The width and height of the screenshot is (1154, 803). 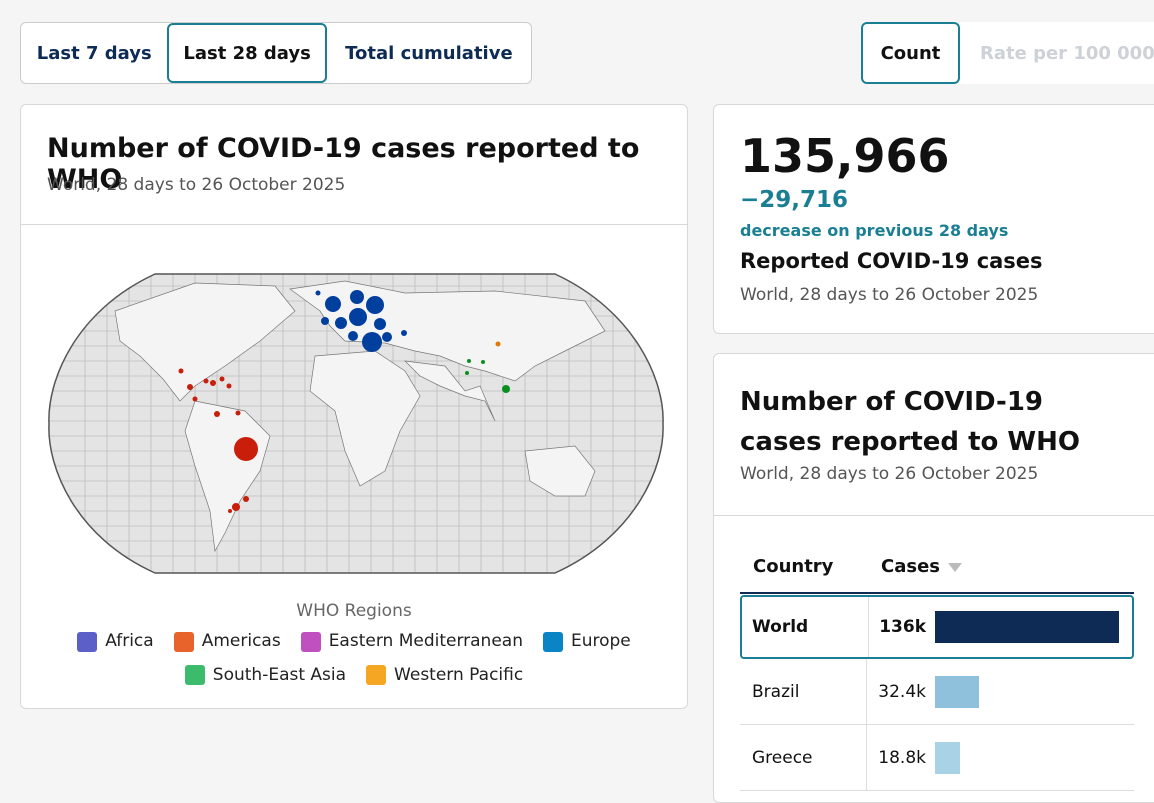 What do you see at coordinates (218, 440) in the screenshot?
I see `americas-bubbles` at bounding box center [218, 440].